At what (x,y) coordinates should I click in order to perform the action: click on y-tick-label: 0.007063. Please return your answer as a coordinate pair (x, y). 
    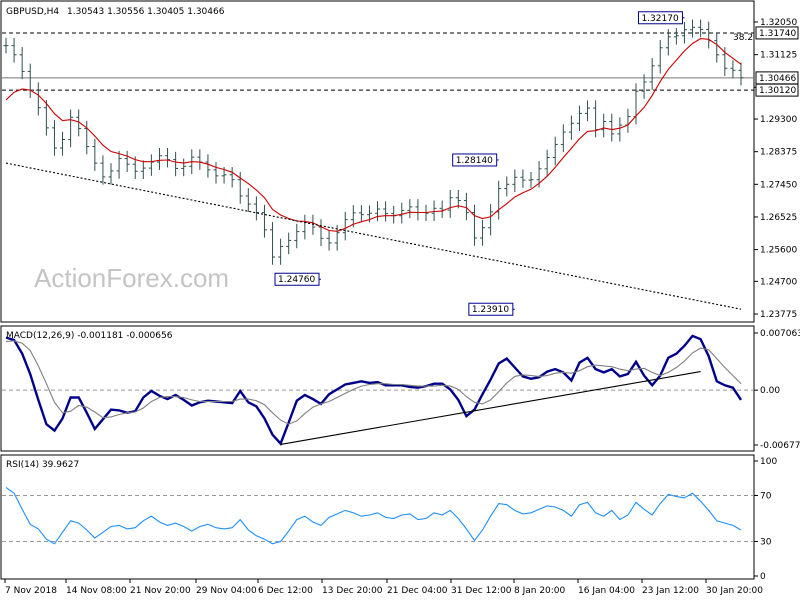
    Looking at the image, I should click on (780, 334).